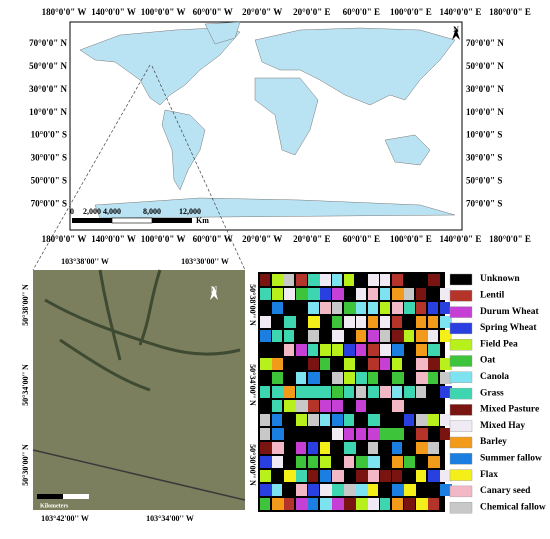  I want to click on lat-label: 30°0'0" N, so click(48, 89).